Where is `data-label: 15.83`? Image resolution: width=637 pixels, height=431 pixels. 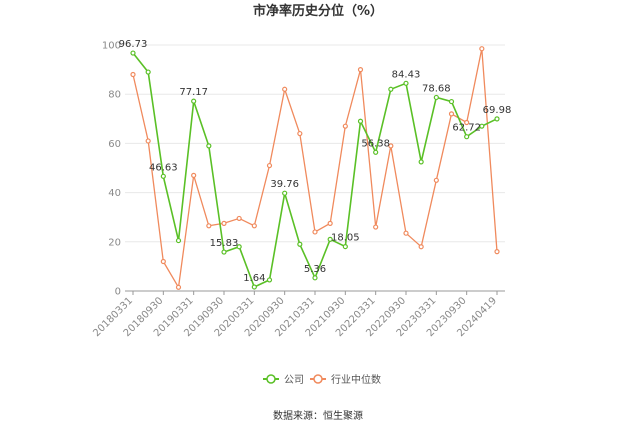
data-label: 15.83 is located at coordinates (224, 243).